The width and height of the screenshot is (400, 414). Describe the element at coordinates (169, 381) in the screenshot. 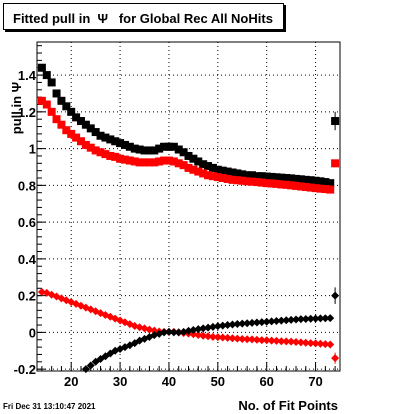

I see `x-tick-label: 40` at that location.